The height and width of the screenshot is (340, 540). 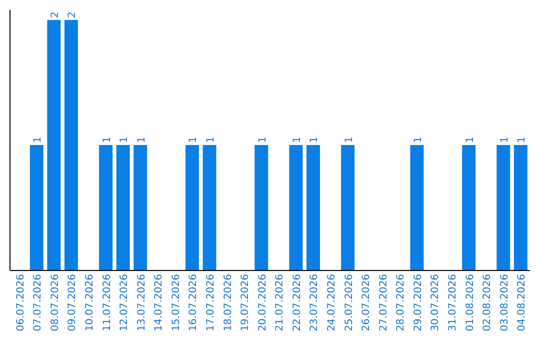 What do you see at coordinates (90, 303) in the screenshot?
I see `x-tick-label: 10.07.2026` at bounding box center [90, 303].